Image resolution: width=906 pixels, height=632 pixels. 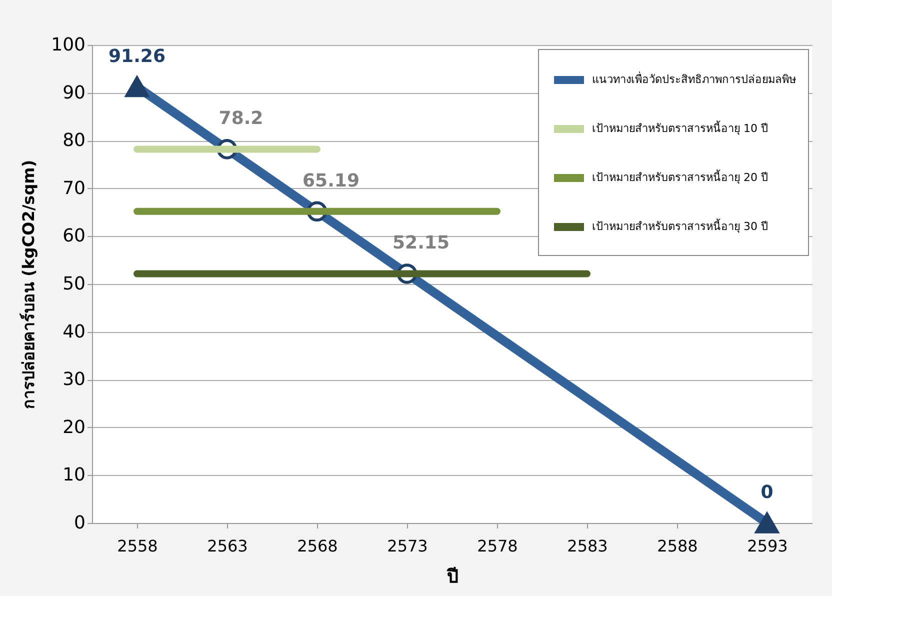 What do you see at coordinates (677, 546) in the screenshot?
I see `x-tick-label: 2588` at bounding box center [677, 546].